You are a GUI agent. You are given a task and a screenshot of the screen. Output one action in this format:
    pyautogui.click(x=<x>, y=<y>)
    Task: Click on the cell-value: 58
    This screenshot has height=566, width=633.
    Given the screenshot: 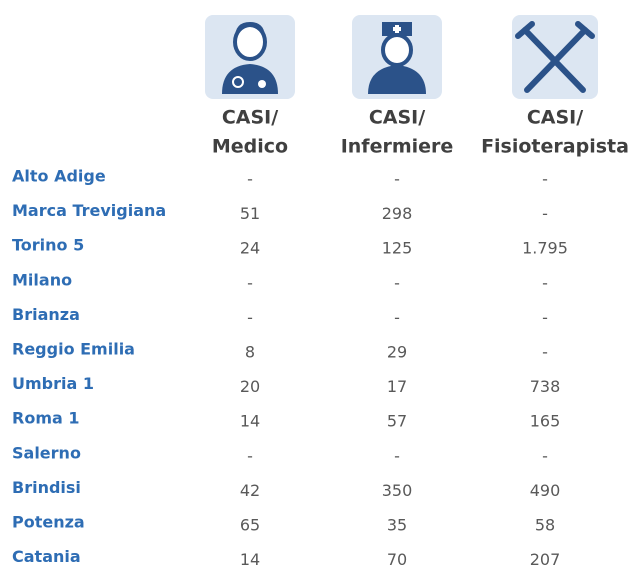 What is the action you would take?
    pyautogui.click(x=545, y=525)
    